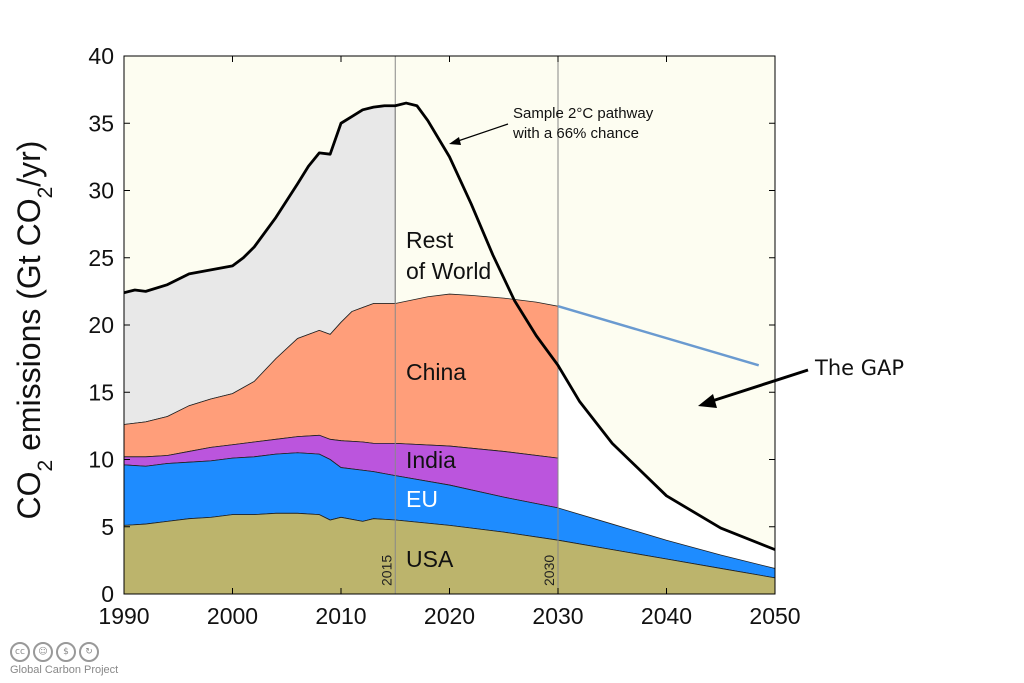 The image size is (1024, 683). I want to click on gap-area, so click(666, 467).